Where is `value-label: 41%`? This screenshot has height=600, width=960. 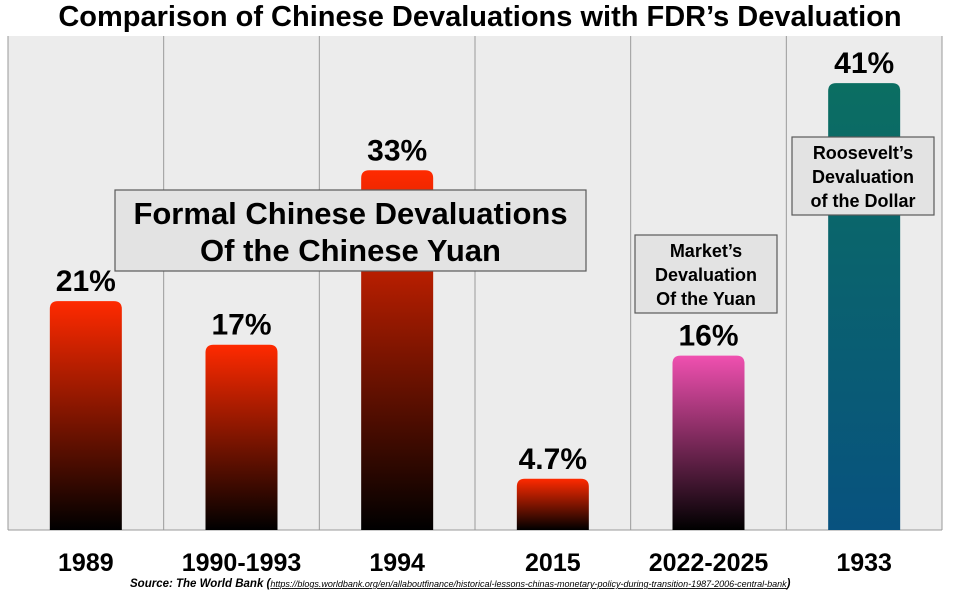
value-label: 41% is located at coordinates (864, 63).